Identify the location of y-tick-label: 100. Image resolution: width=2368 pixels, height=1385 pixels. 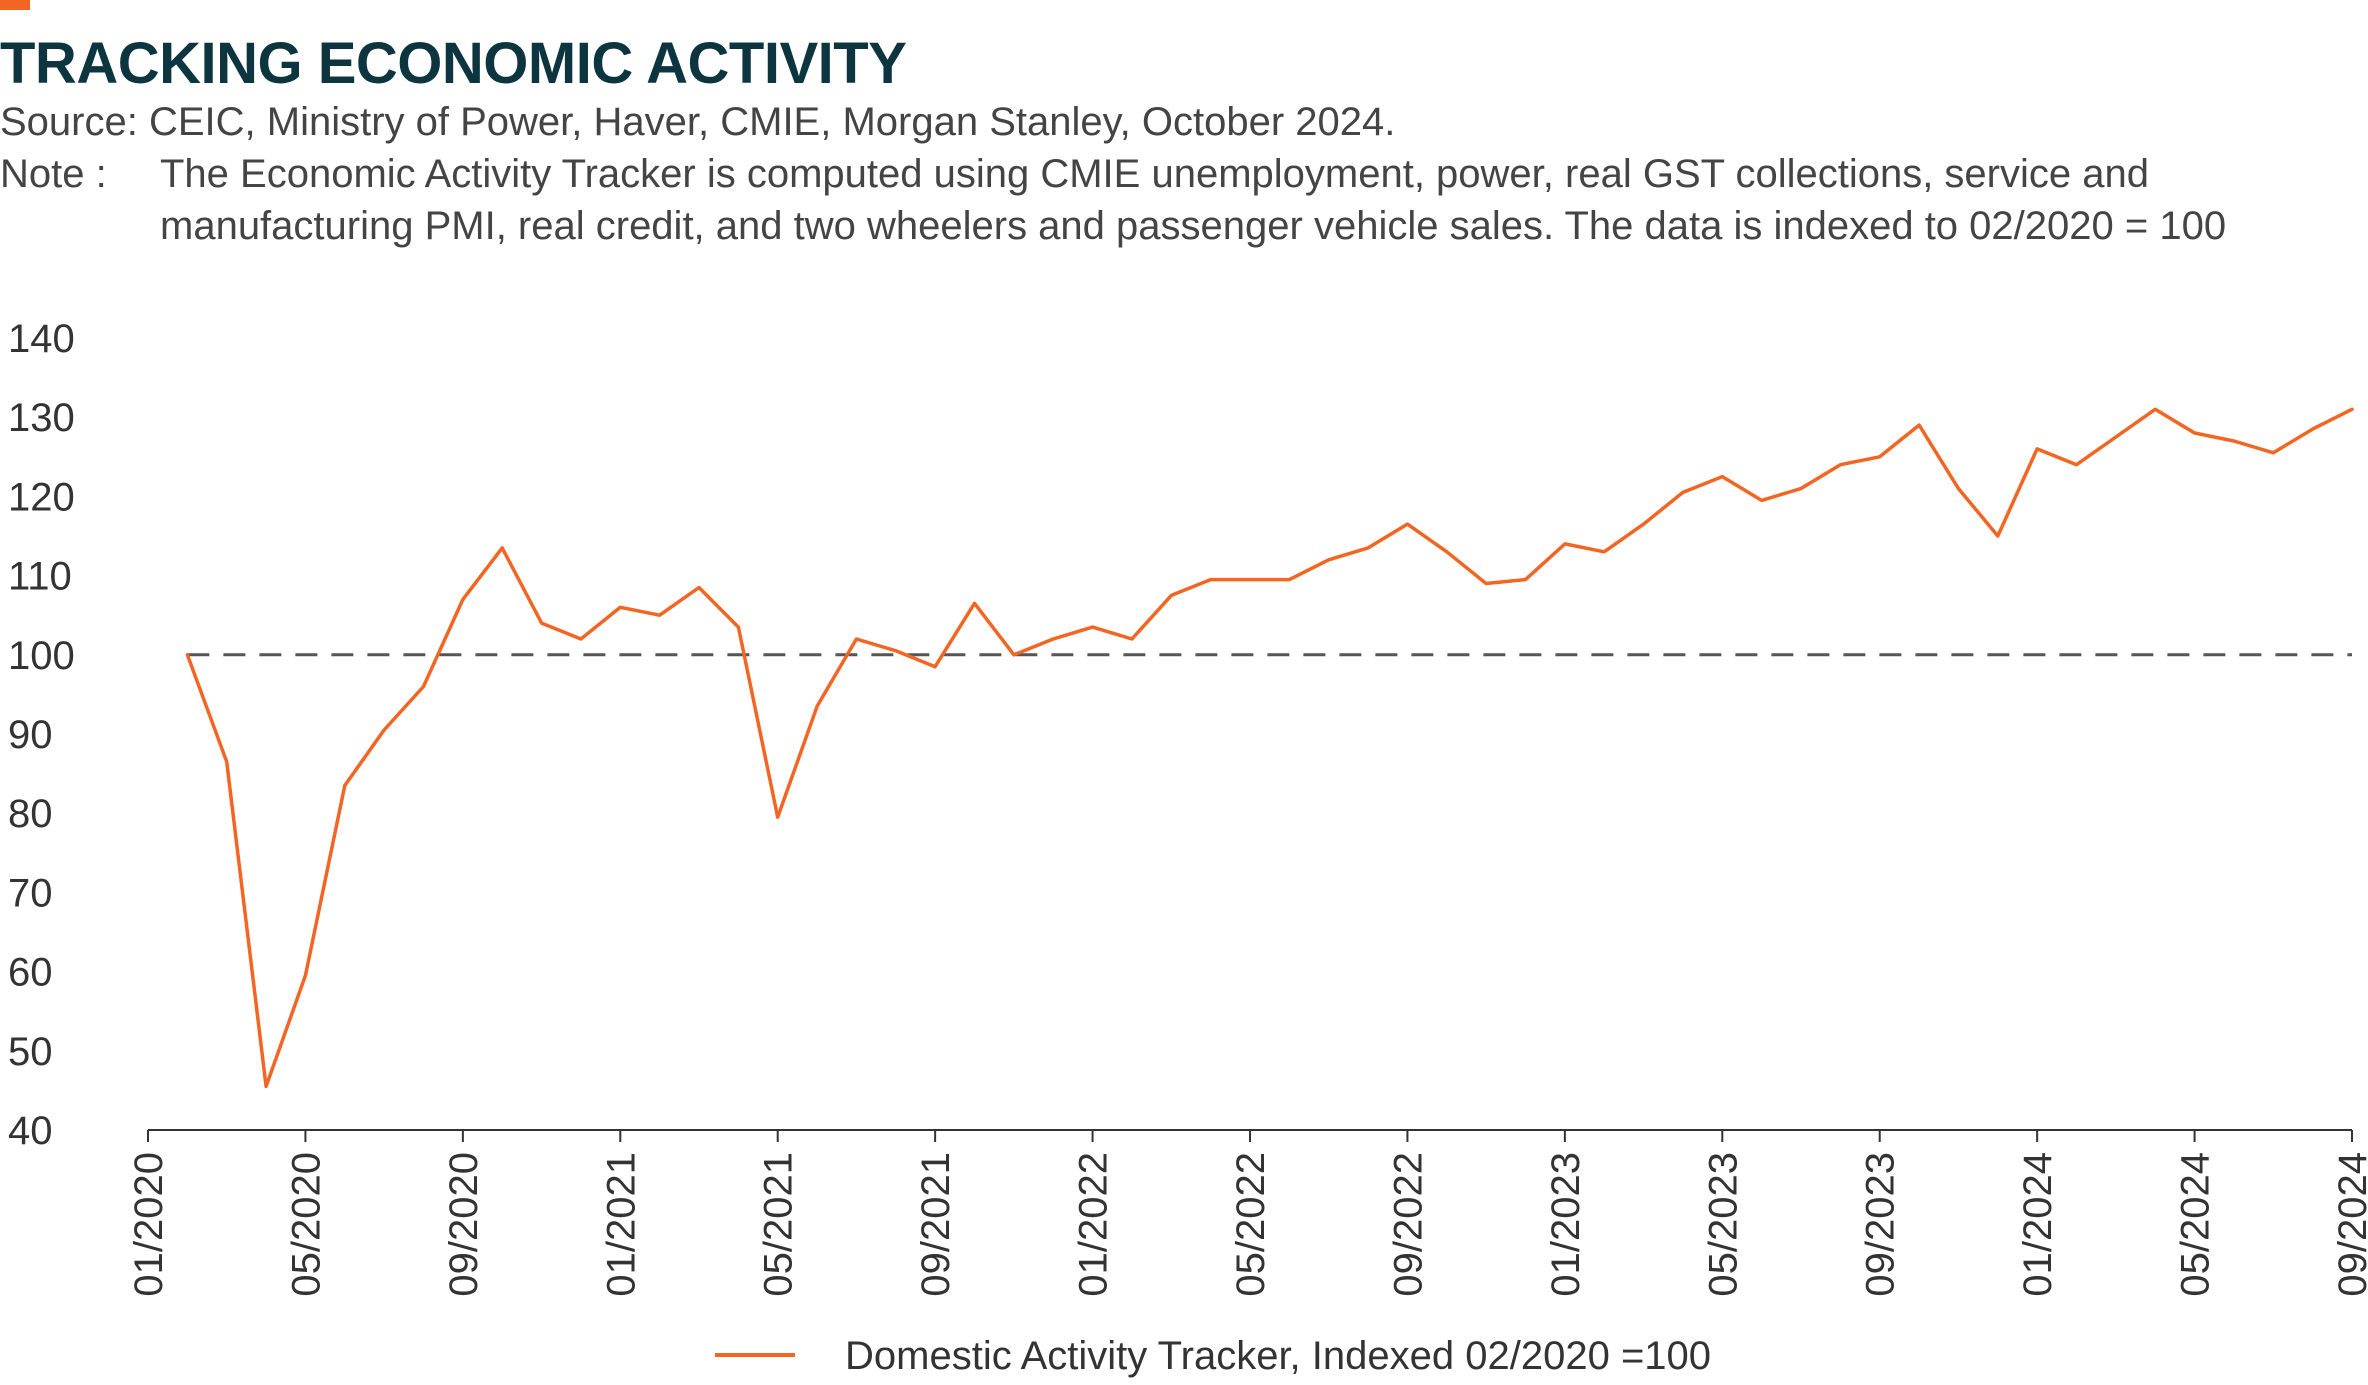
(41, 656).